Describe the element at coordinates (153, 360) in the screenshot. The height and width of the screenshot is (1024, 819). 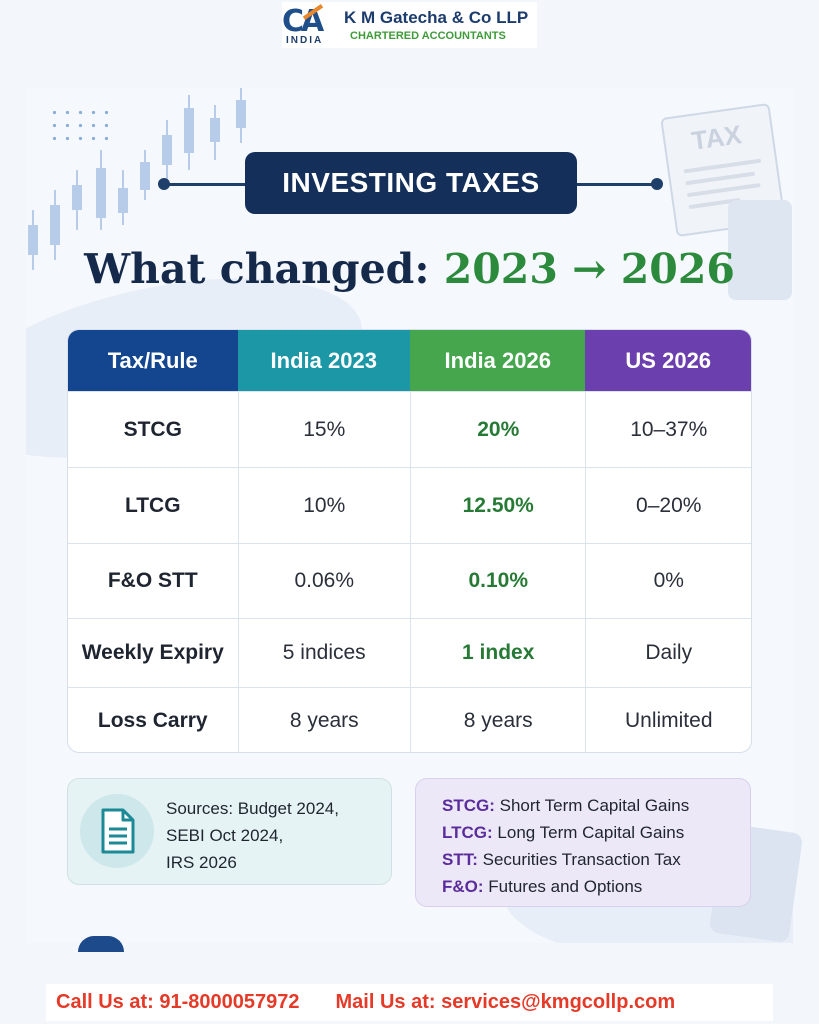
I see `column-header: Tax/Rule` at that location.